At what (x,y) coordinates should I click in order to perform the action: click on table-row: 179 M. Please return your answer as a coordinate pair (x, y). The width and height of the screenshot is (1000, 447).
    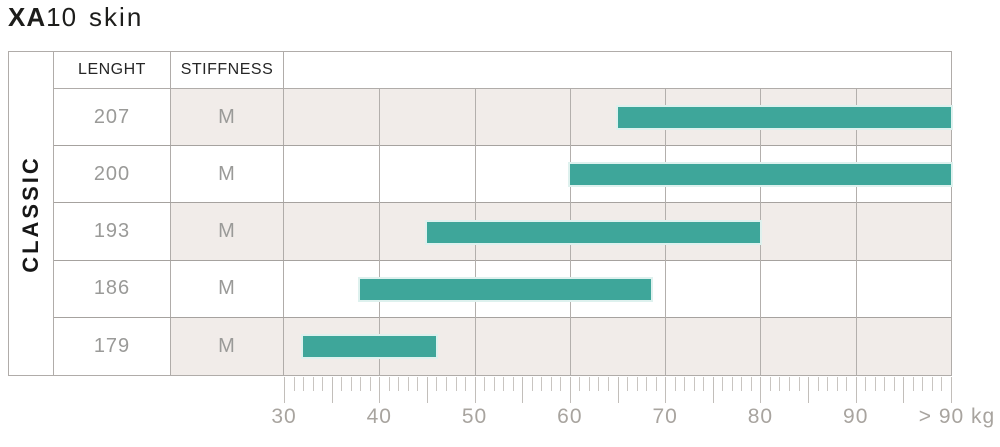
    Looking at the image, I should click on (502, 346).